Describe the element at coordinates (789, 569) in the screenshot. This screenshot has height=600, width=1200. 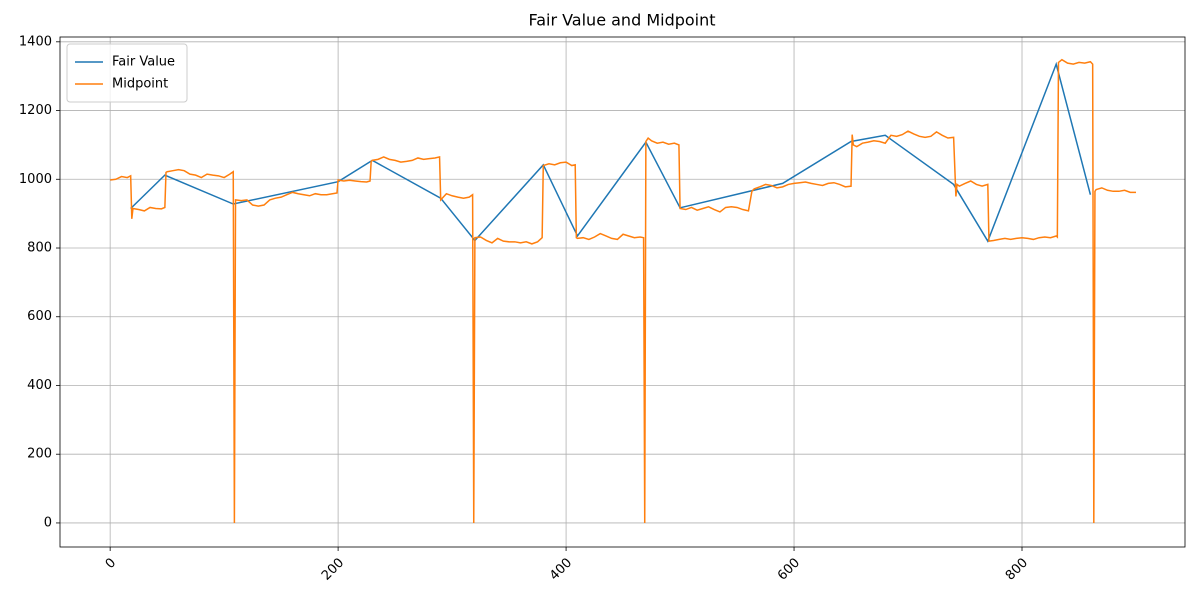
I see `x-tick-label: 600` at that location.